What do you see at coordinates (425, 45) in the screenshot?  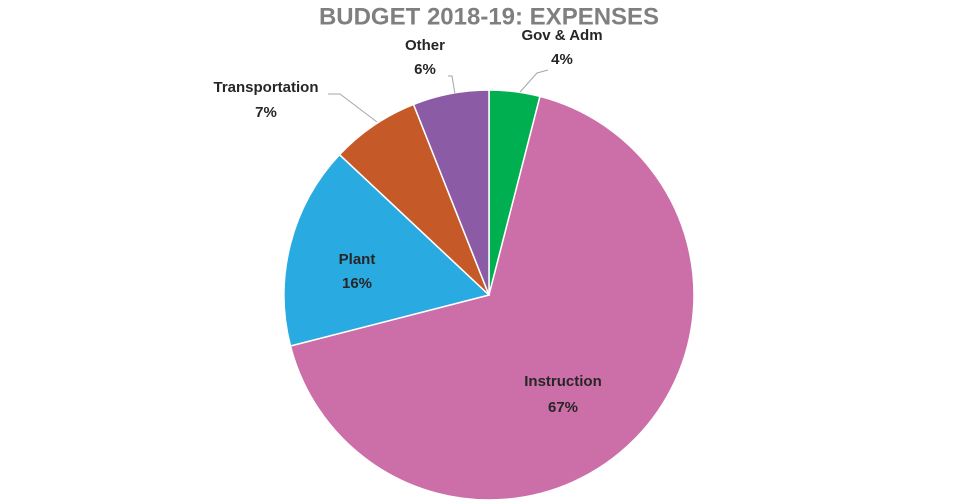 I see `slice-label: Other` at bounding box center [425, 45].